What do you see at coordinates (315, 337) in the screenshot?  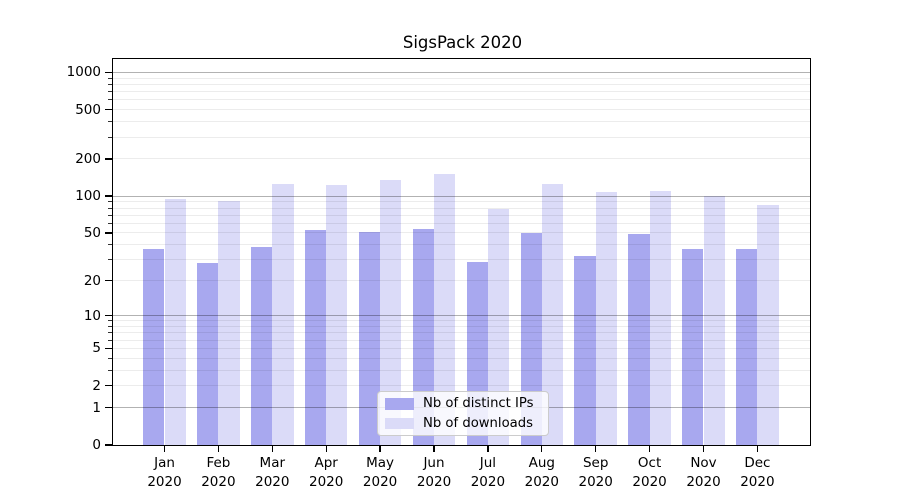 I see `bar-distinct-ips-apr` at bounding box center [315, 337].